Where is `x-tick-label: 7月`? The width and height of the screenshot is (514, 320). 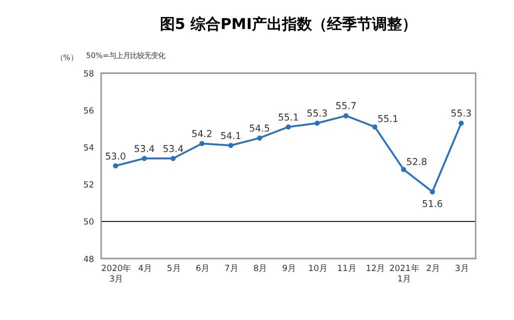
x-tick-label: 7月 is located at coordinates (231, 268).